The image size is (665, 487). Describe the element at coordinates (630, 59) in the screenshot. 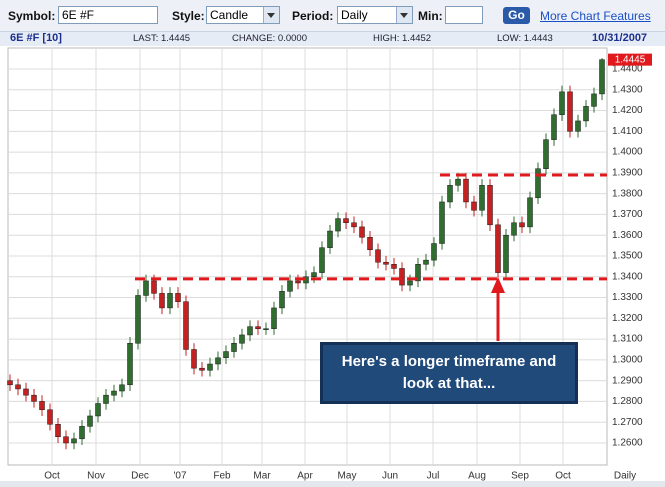

I see `last-price-label: 1.4445` at that location.